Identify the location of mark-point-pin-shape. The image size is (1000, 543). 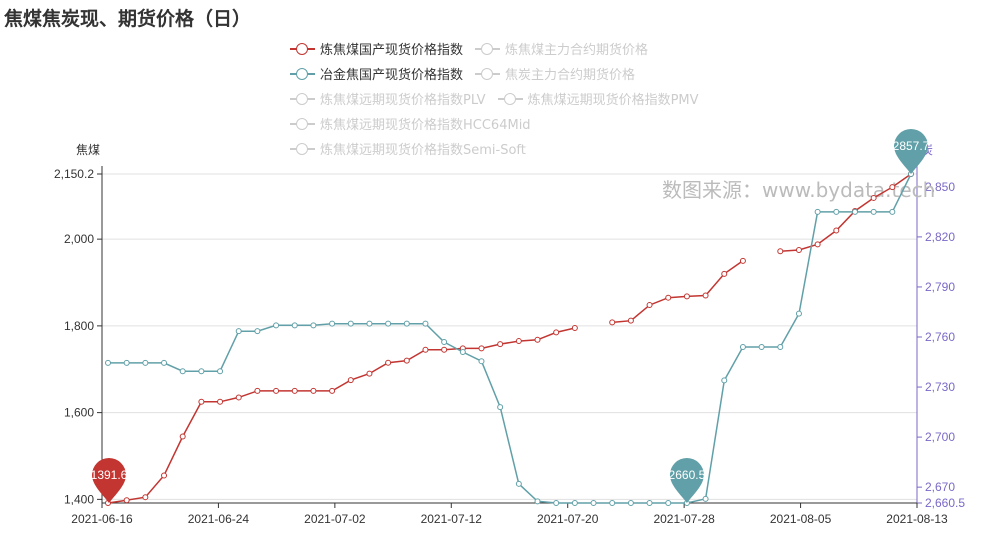
(109, 480).